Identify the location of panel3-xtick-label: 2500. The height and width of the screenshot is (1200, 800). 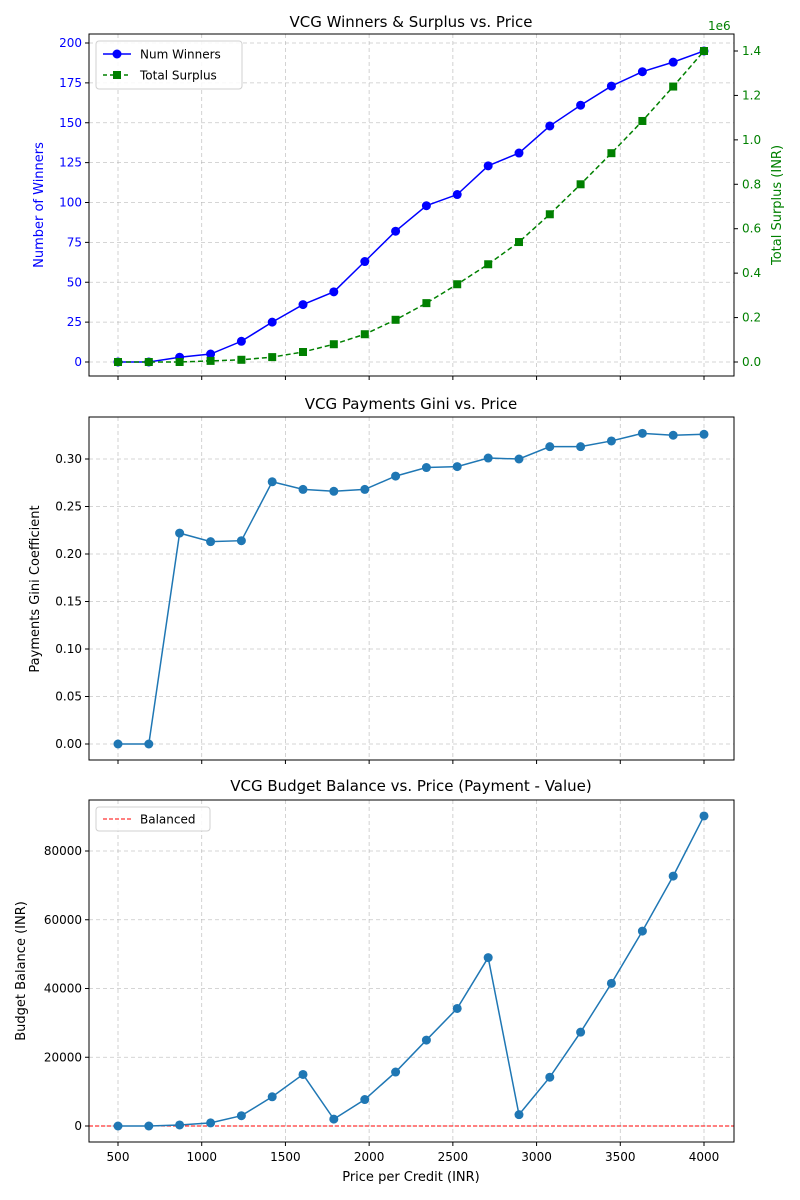
(453, 1157).